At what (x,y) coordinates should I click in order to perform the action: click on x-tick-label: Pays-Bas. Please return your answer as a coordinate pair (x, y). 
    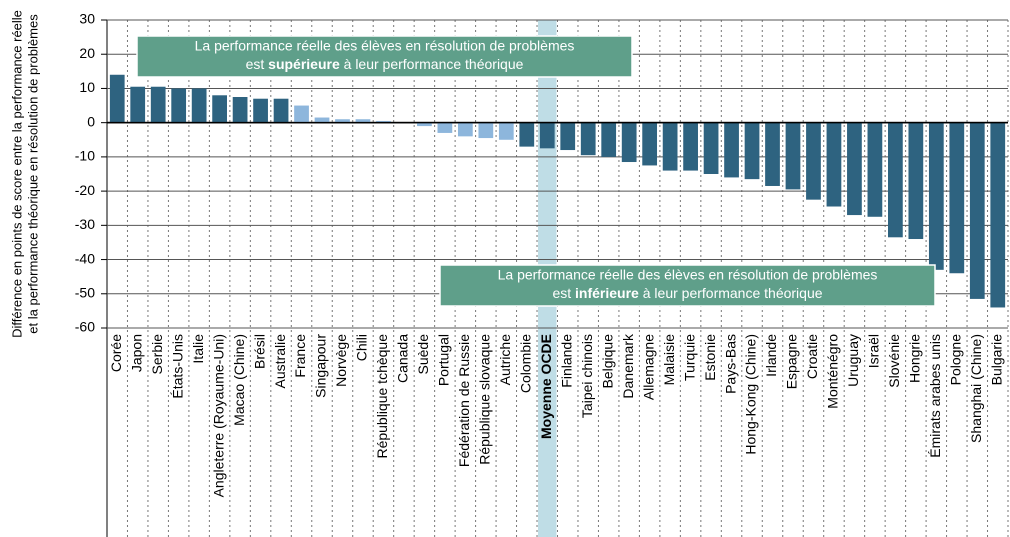
    Looking at the image, I should click on (730, 364).